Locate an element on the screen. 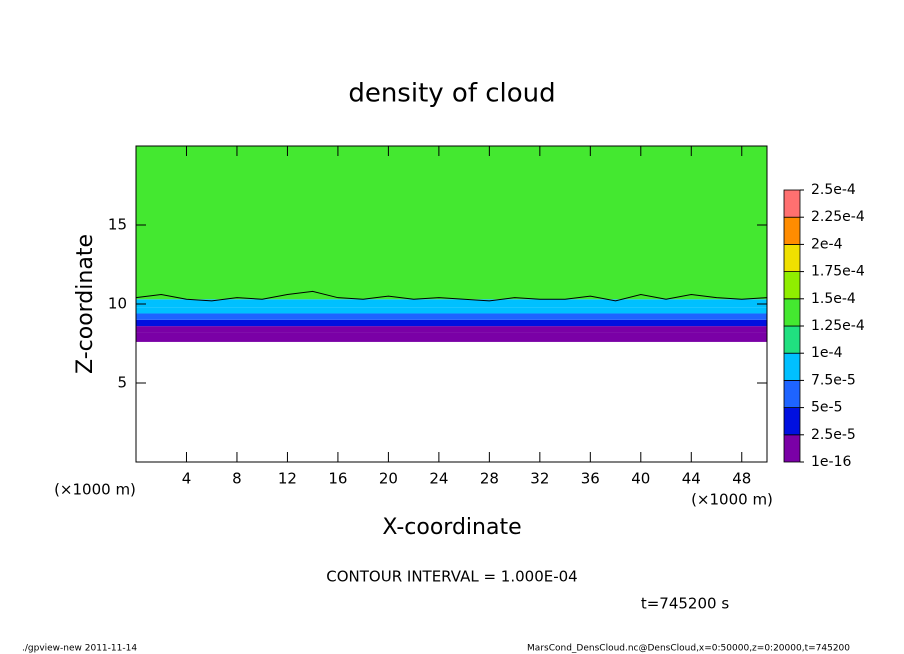  x-tick-label: 4 is located at coordinates (187, 479).